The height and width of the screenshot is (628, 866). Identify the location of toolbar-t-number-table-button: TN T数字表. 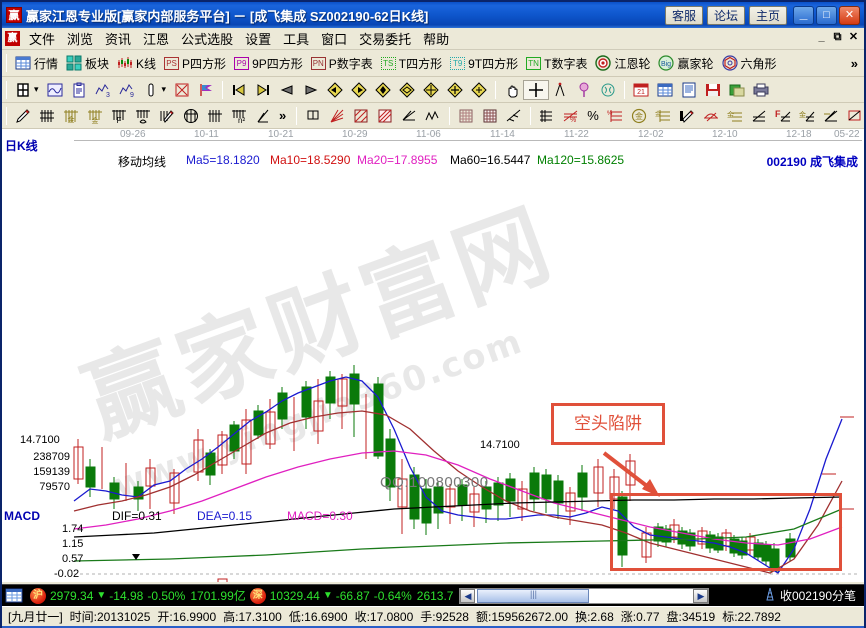
(556, 63).